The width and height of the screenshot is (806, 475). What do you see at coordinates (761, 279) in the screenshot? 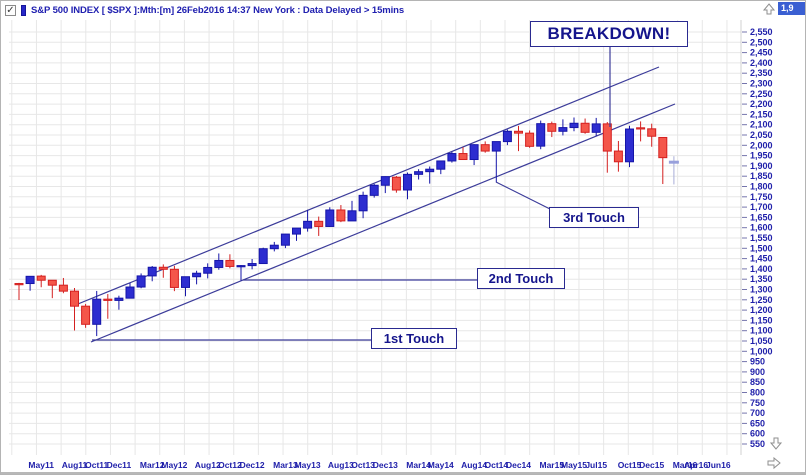
I see `svg-text: 1,350` at bounding box center [761, 279].